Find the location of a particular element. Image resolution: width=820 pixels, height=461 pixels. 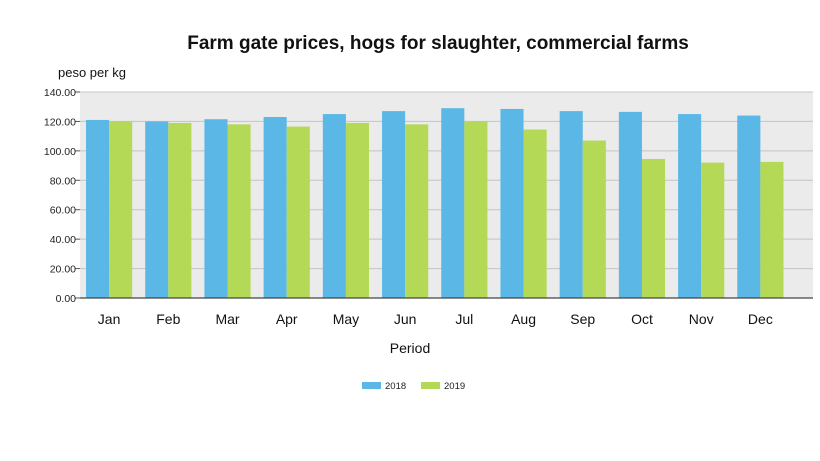

y-axis-label: peso per kg is located at coordinates (92, 72).